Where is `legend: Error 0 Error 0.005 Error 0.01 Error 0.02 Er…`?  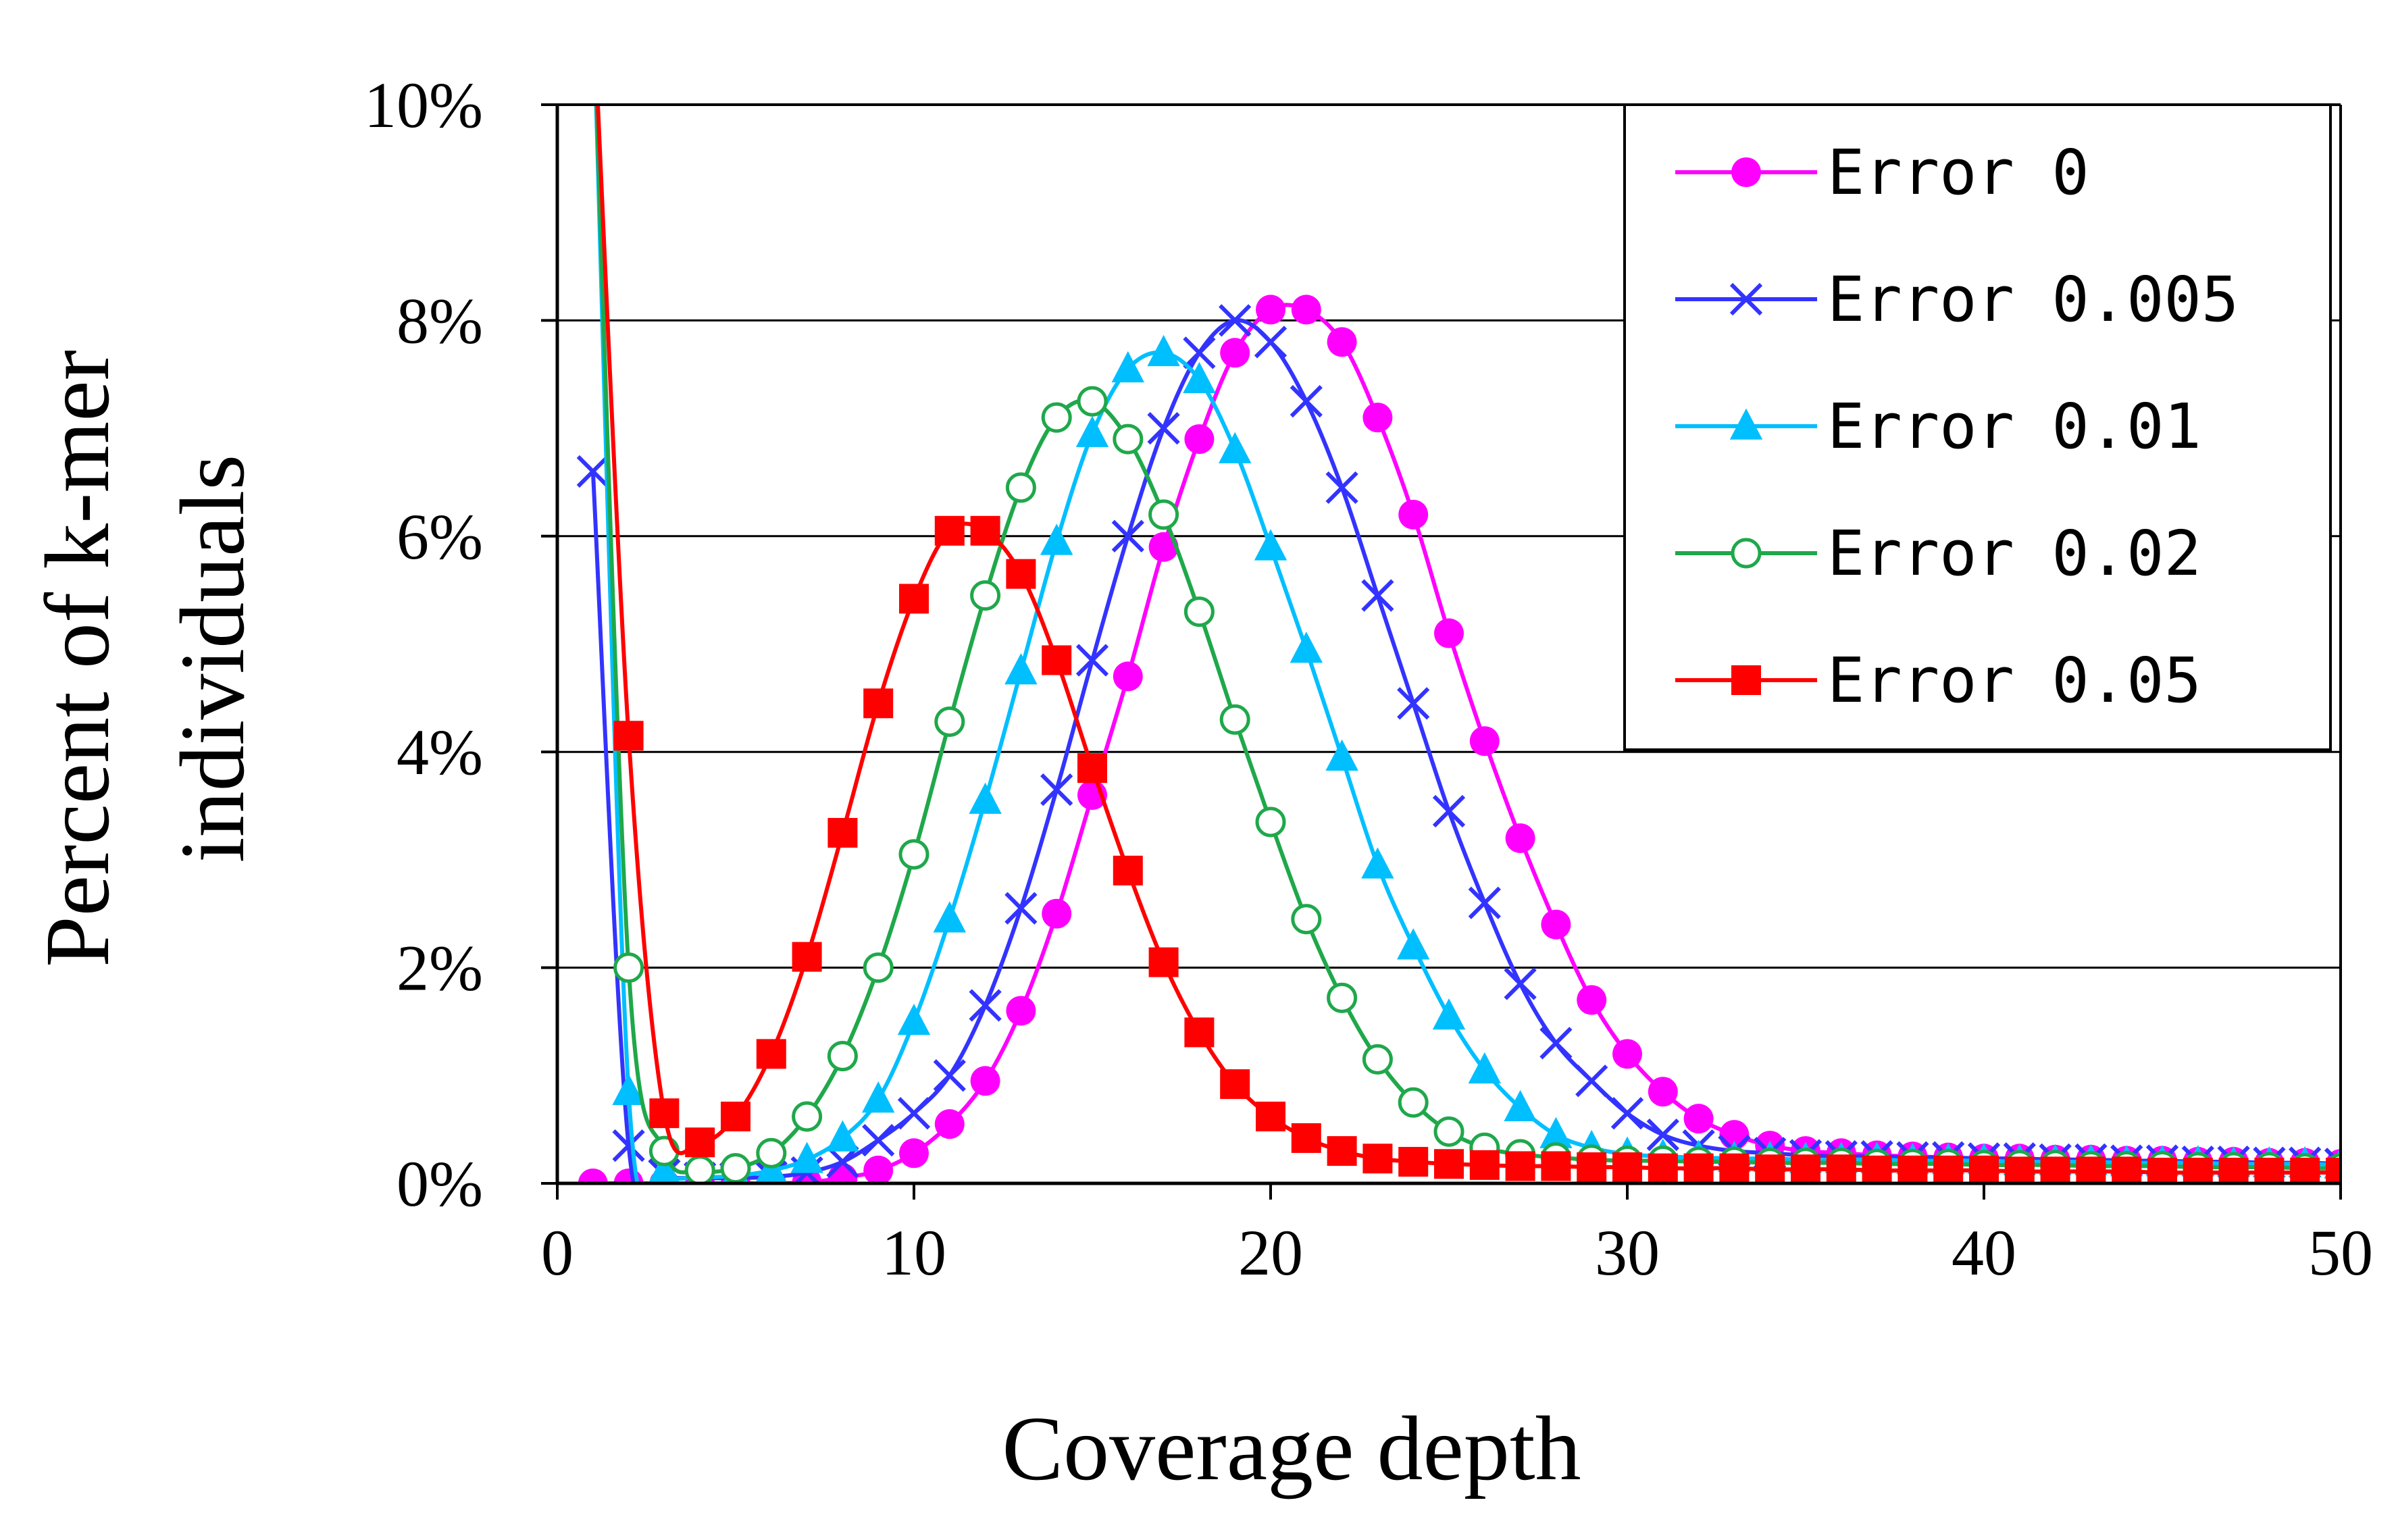
legend: Error 0 Error 0.005 Error 0.01 Error 0.02 Er… is located at coordinates (1977, 427).